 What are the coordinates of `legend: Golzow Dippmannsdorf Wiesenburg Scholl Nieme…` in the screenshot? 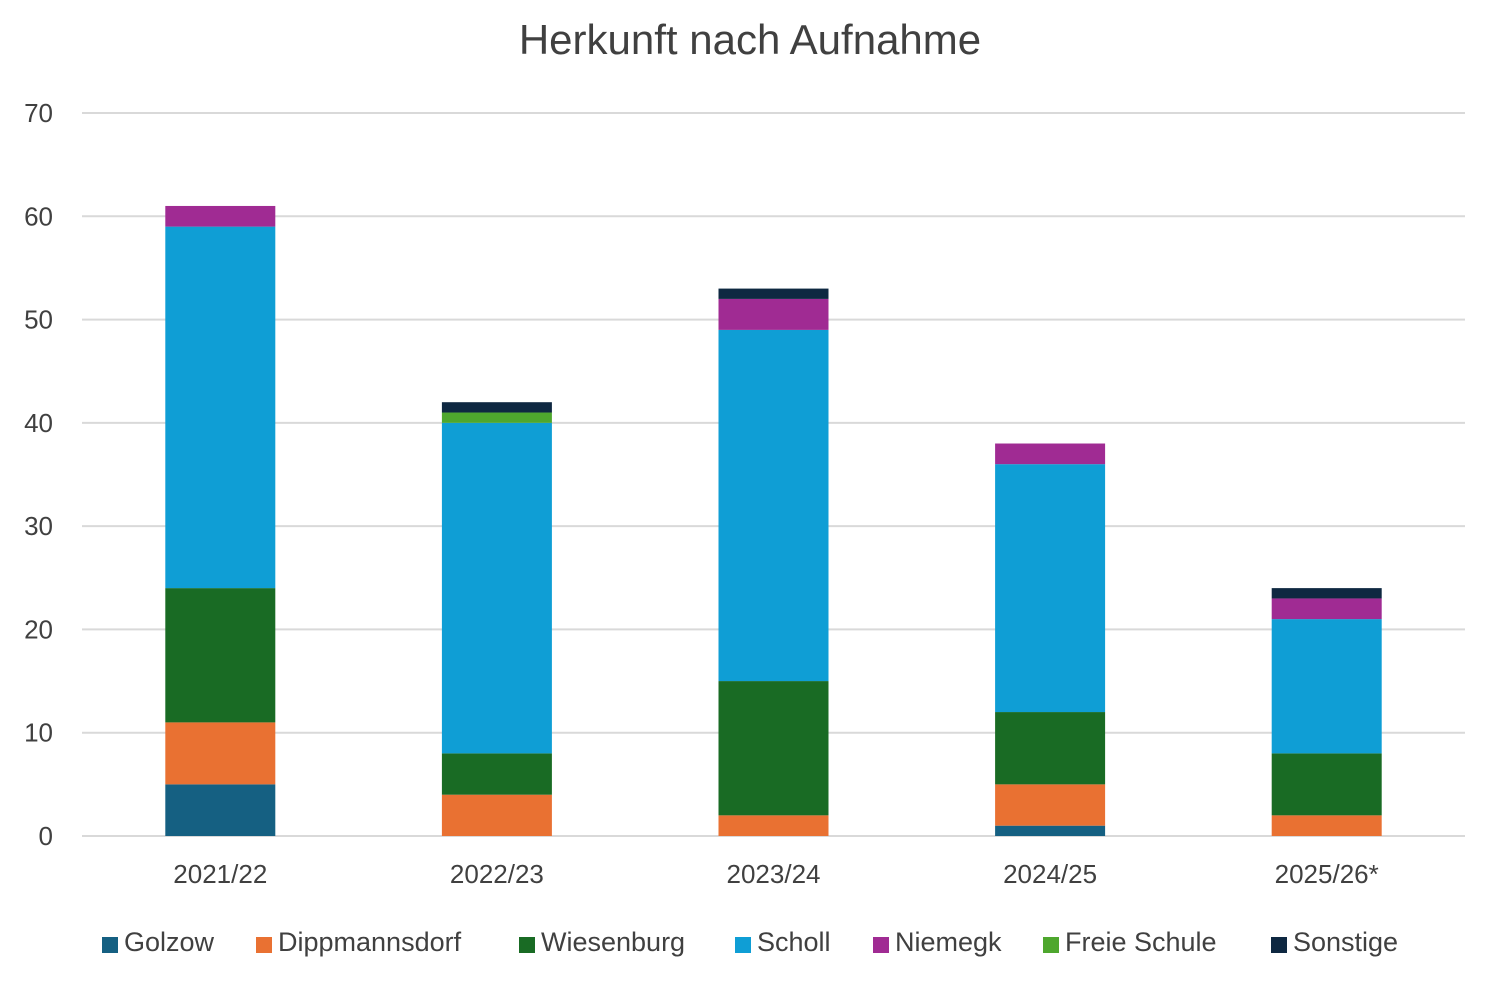 It's located at (750, 942).